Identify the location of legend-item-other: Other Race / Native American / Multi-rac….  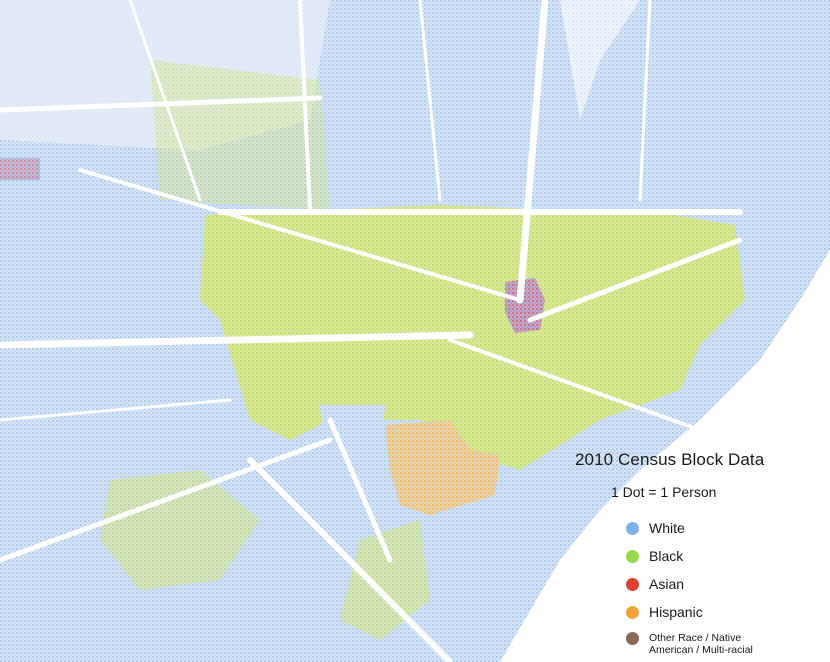
(724, 644).